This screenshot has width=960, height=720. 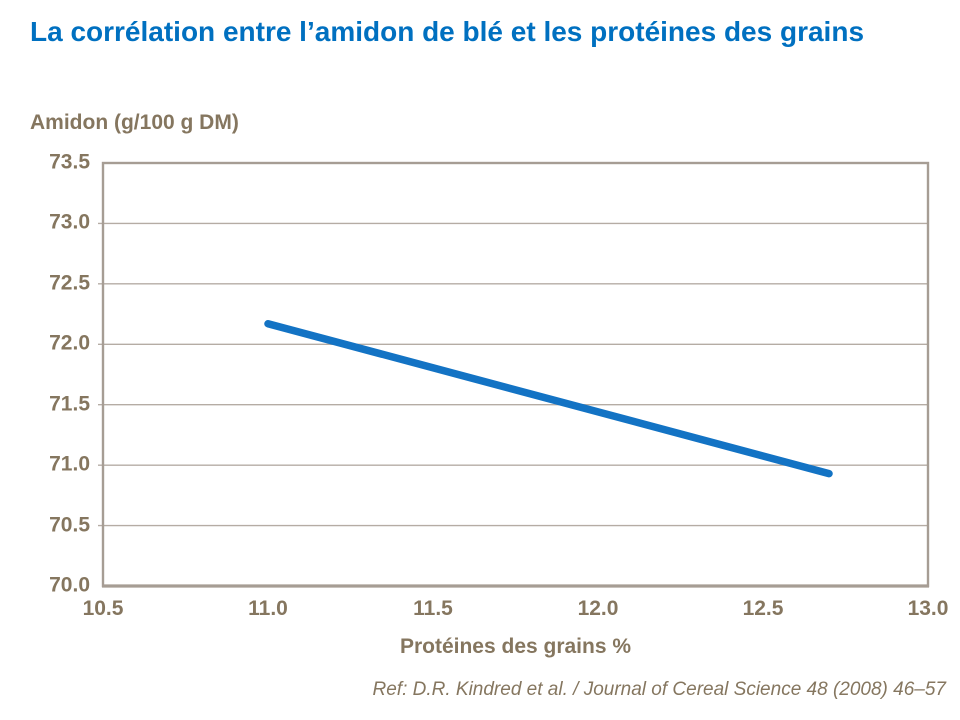 What do you see at coordinates (763, 608) in the screenshot?
I see `x-tick-label: 12.5` at bounding box center [763, 608].